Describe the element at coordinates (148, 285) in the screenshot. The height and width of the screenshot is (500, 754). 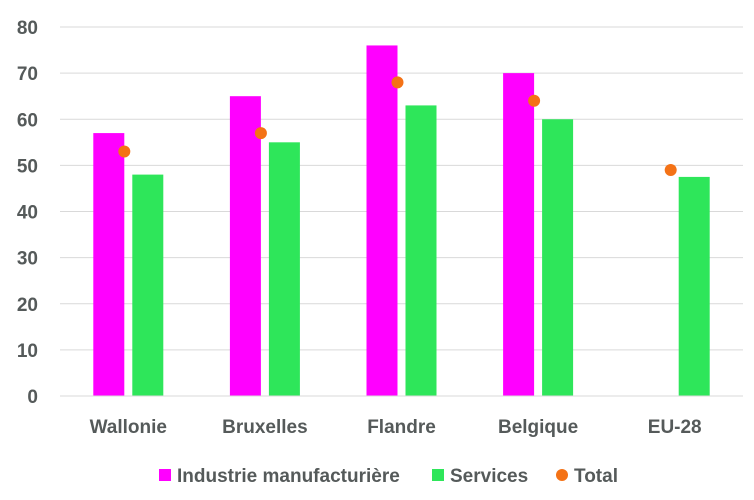
I see `services-bar-wallonie` at that location.